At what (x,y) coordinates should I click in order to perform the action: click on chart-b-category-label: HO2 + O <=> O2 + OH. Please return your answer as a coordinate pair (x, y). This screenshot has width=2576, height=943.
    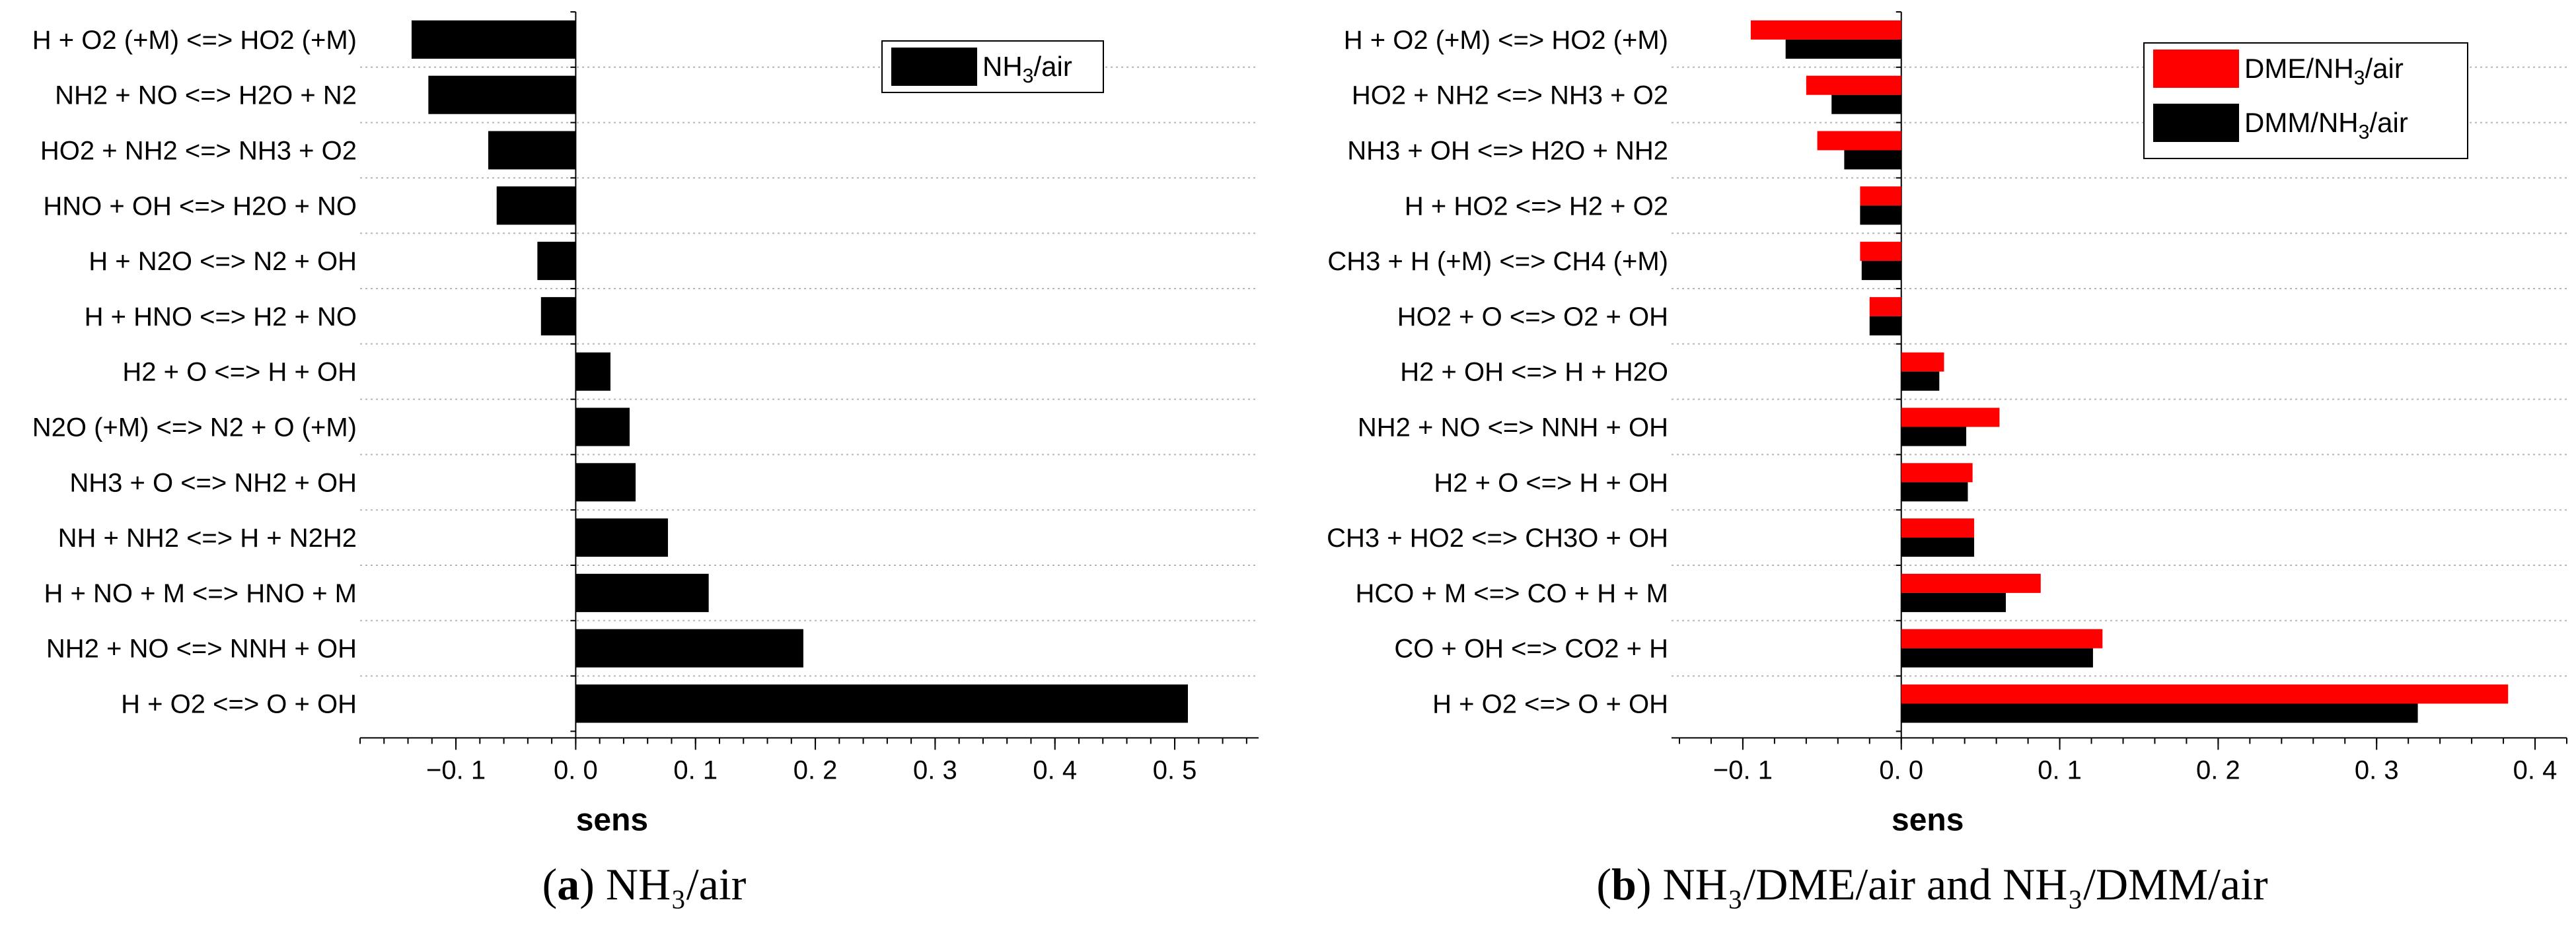
    Looking at the image, I should click on (1532, 317).